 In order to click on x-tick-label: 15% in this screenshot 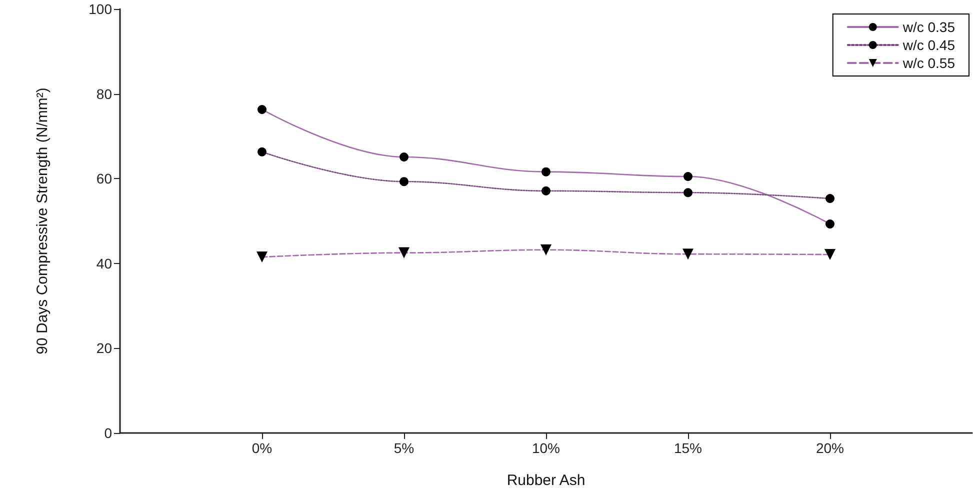, I will do `click(688, 448)`.